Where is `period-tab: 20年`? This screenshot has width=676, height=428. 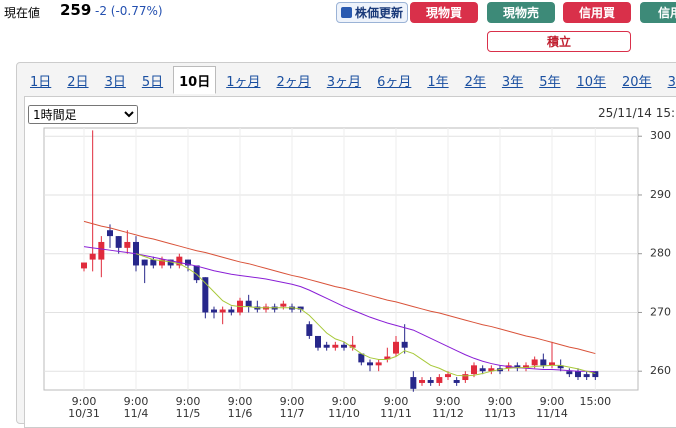 period-tab: 20年 is located at coordinates (637, 82).